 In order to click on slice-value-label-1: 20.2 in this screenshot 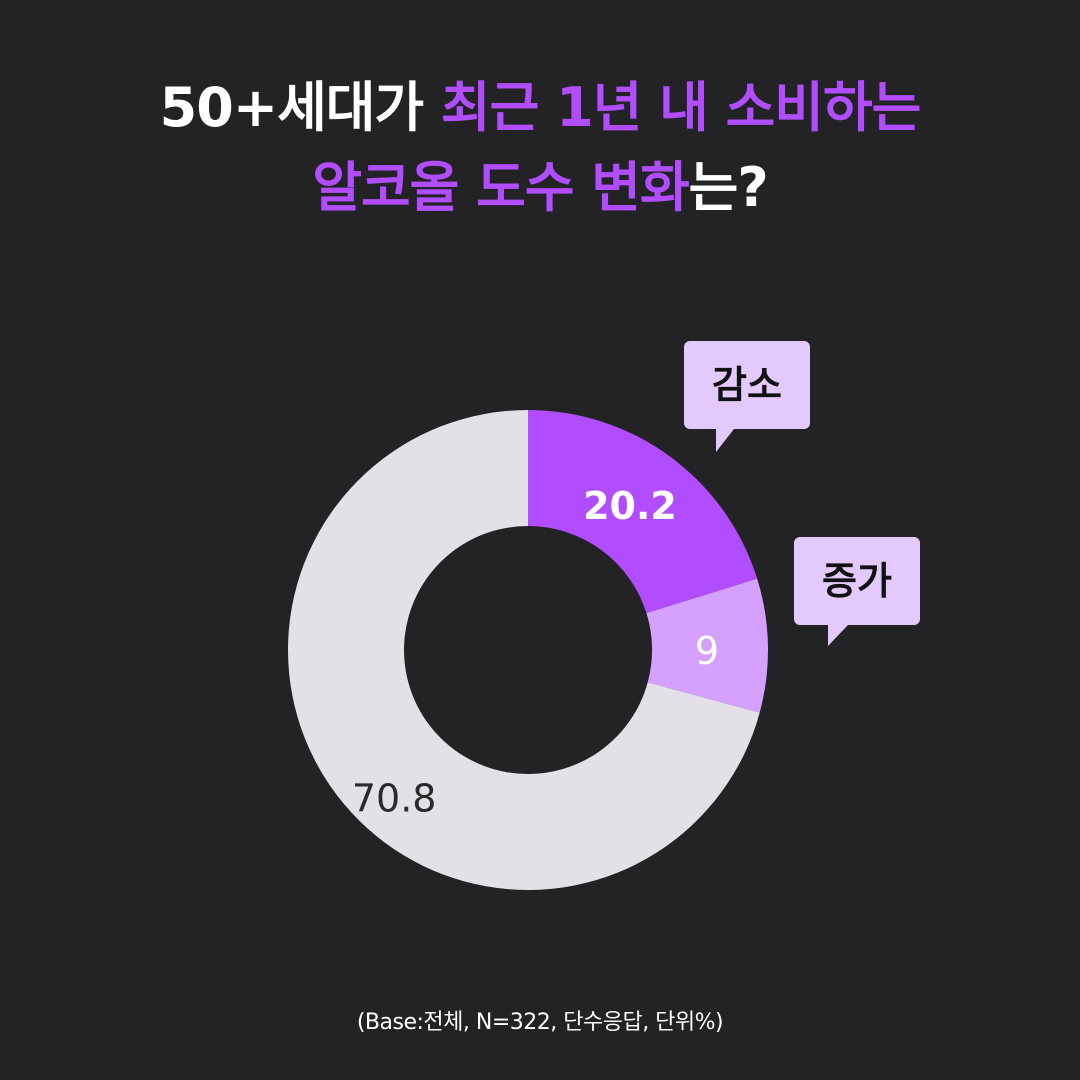, I will do `click(630, 506)`.